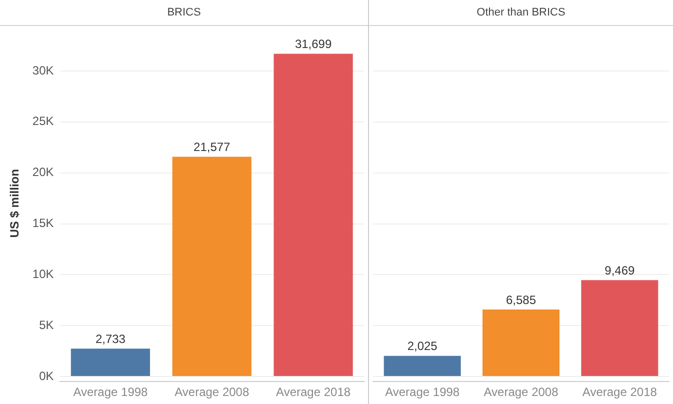 The height and width of the screenshot is (404, 673). What do you see at coordinates (43, 121) in the screenshot?
I see `y-tick-label: 25K` at bounding box center [43, 121].